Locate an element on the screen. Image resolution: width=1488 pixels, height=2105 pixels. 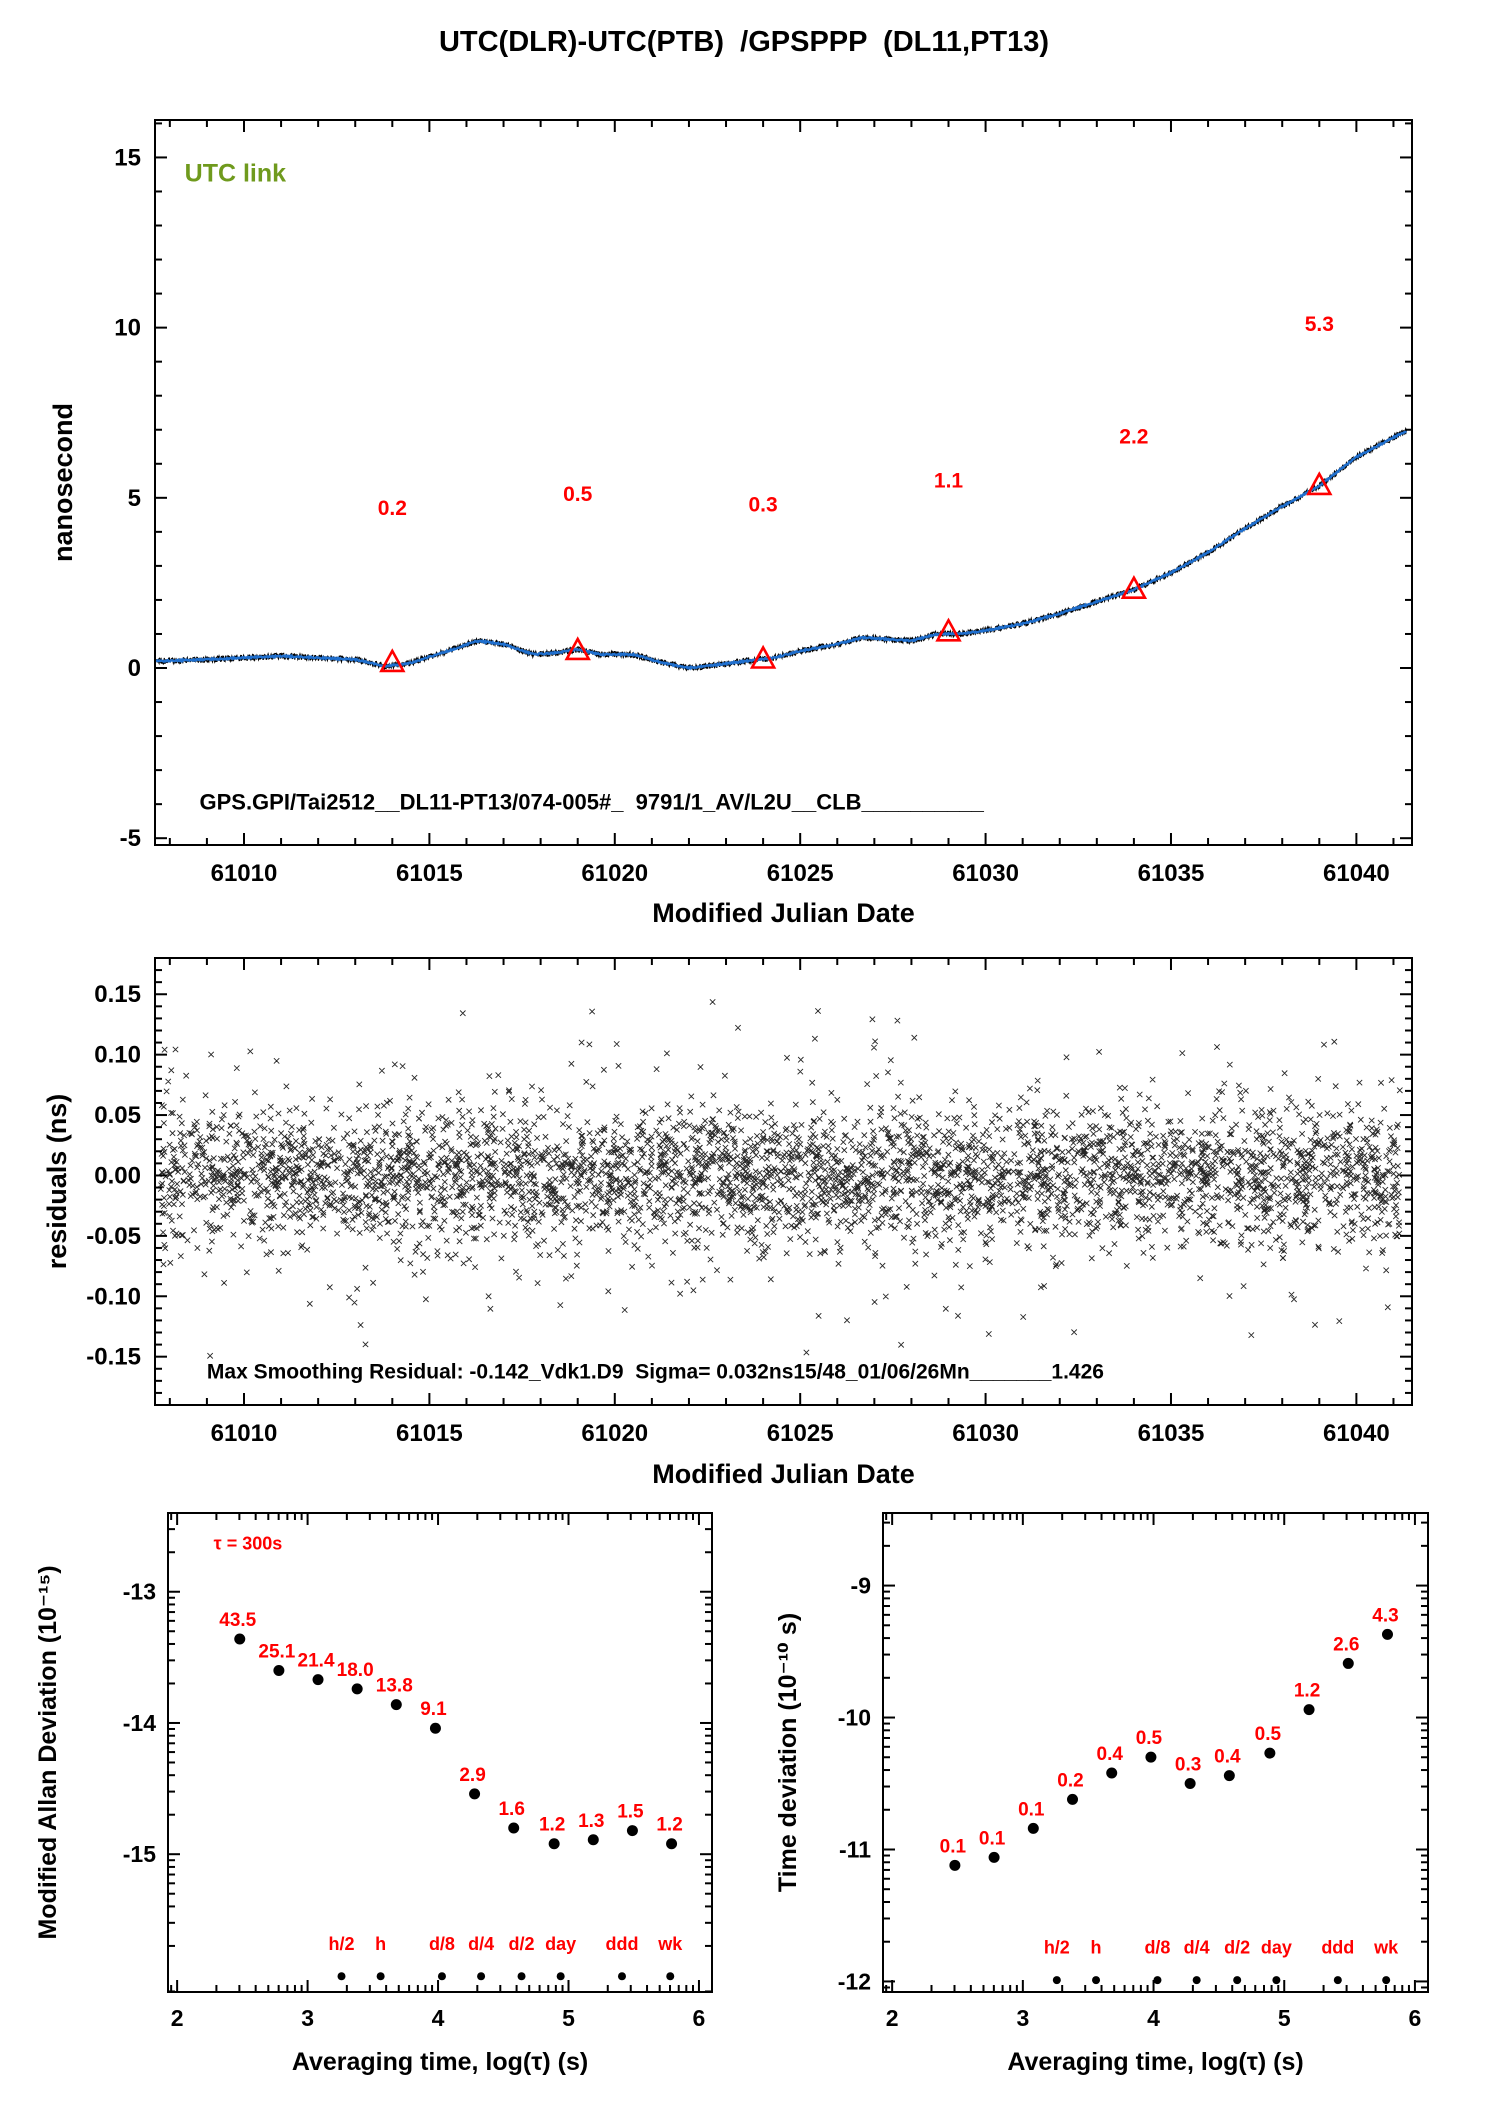
point-value-label: 2.9 is located at coordinates (472, 1775).